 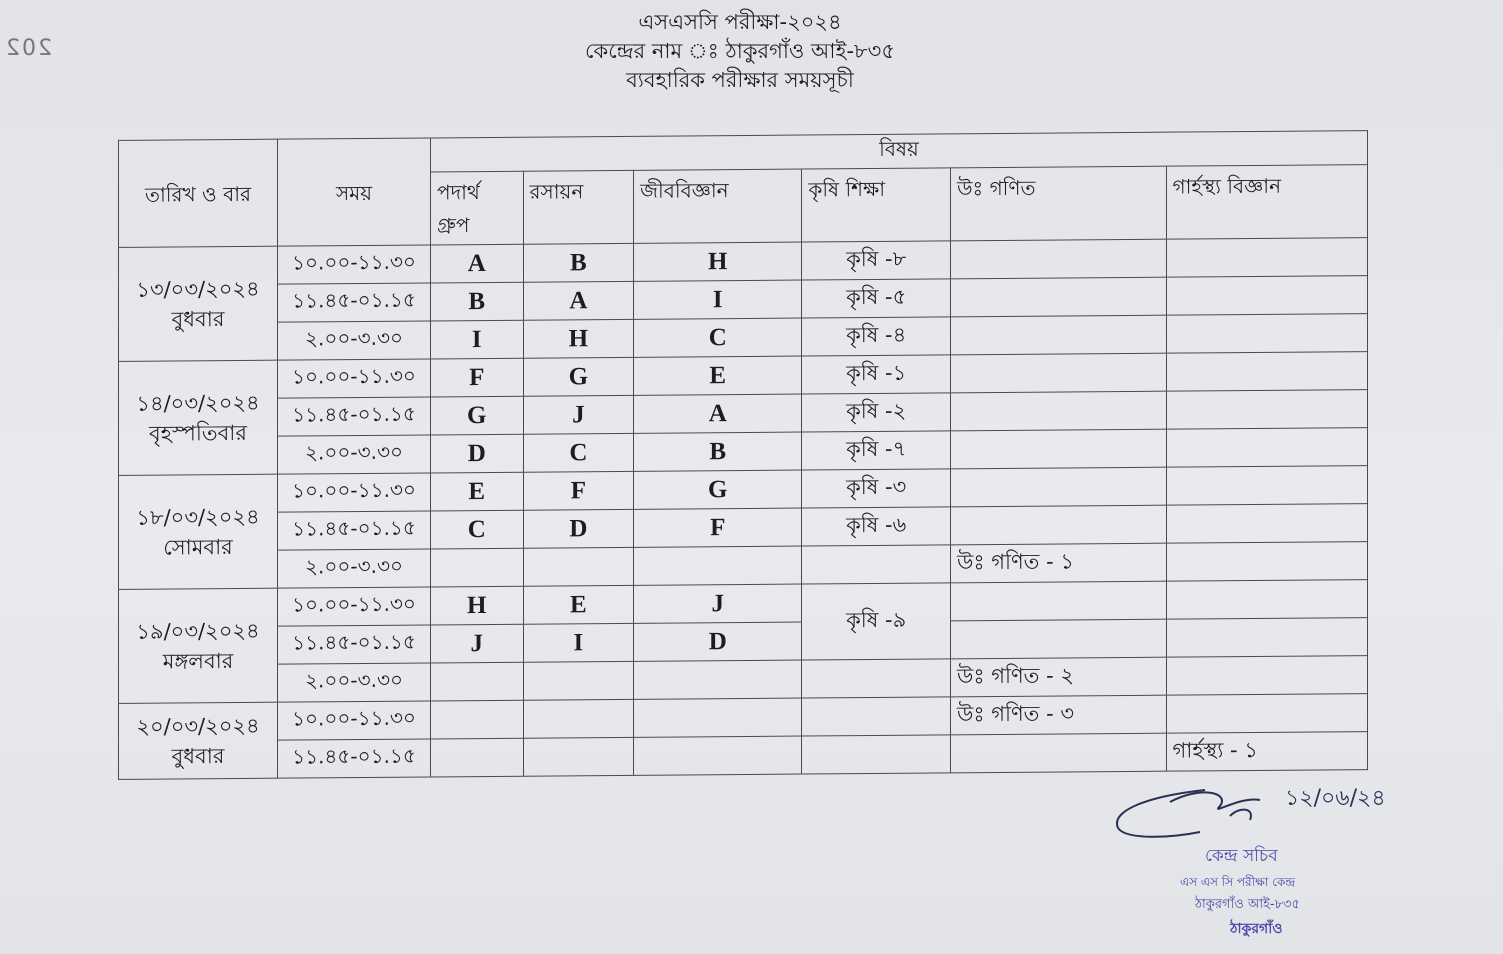 What do you see at coordinates (28, 48) in the screenshot?
I see `bleed-through-text: 202` at bounding box center [28, 48].